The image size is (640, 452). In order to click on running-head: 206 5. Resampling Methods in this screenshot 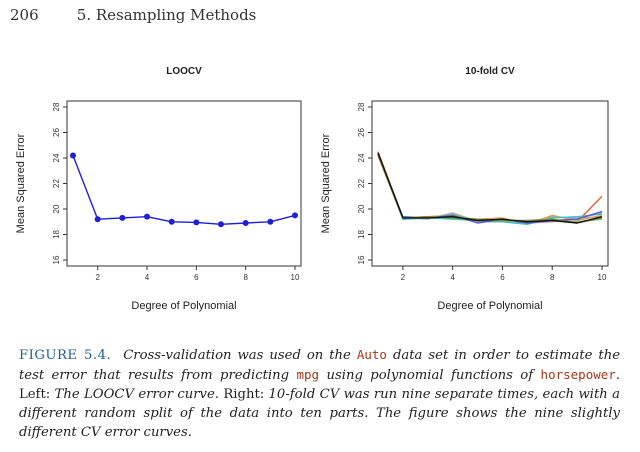, I will do `click(133, 15)`.